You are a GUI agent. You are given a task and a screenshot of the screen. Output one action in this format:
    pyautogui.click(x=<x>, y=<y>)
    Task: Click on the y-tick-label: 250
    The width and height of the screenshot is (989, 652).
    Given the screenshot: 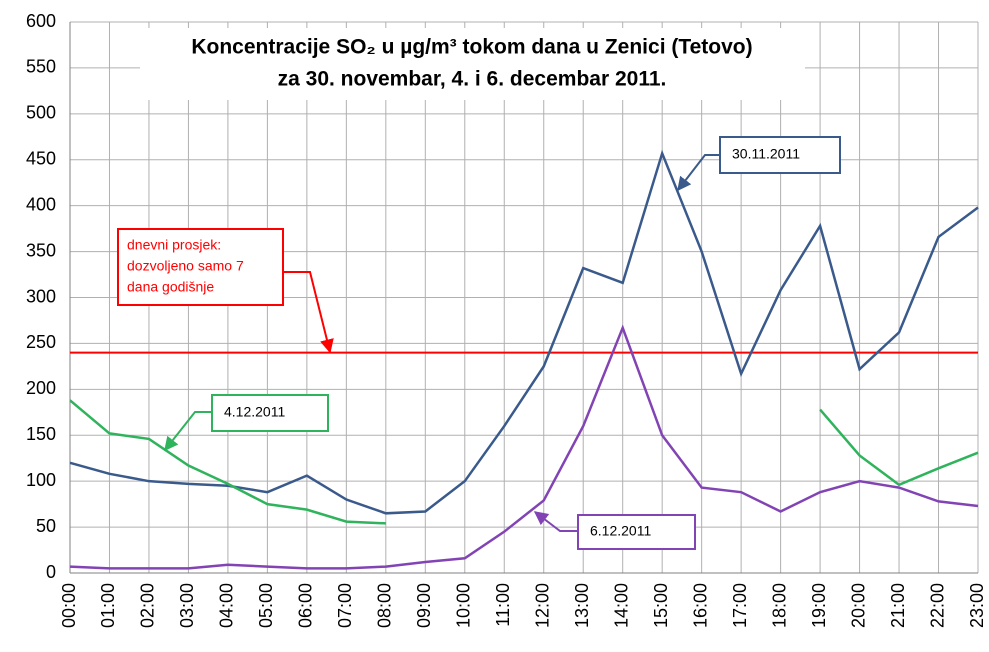 What is the action you would take?
    pyautogui.click(x=41, y=342)
    